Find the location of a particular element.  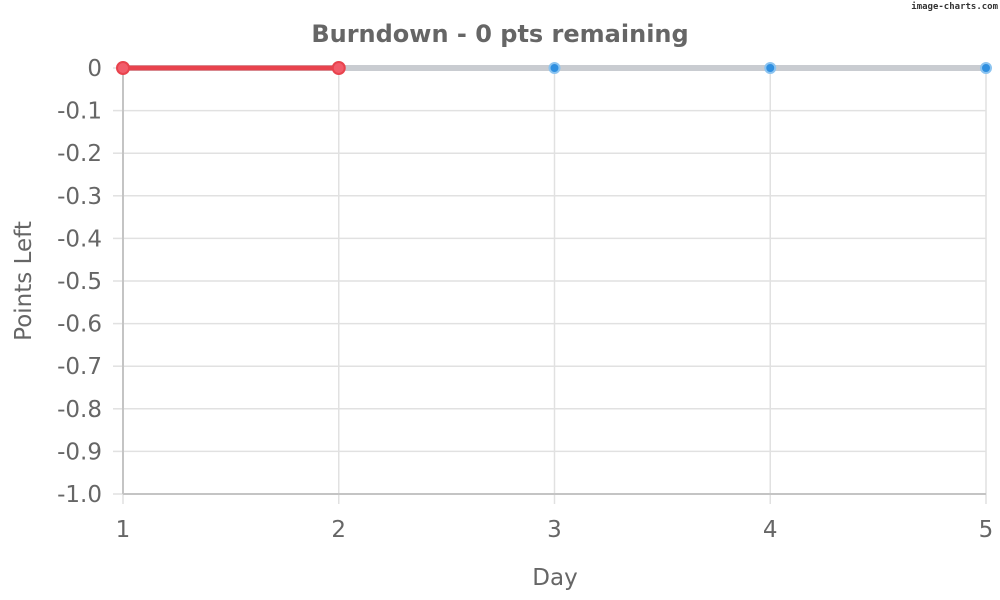

y-tick-label: -0.4 is located at coordinates (79, 239).